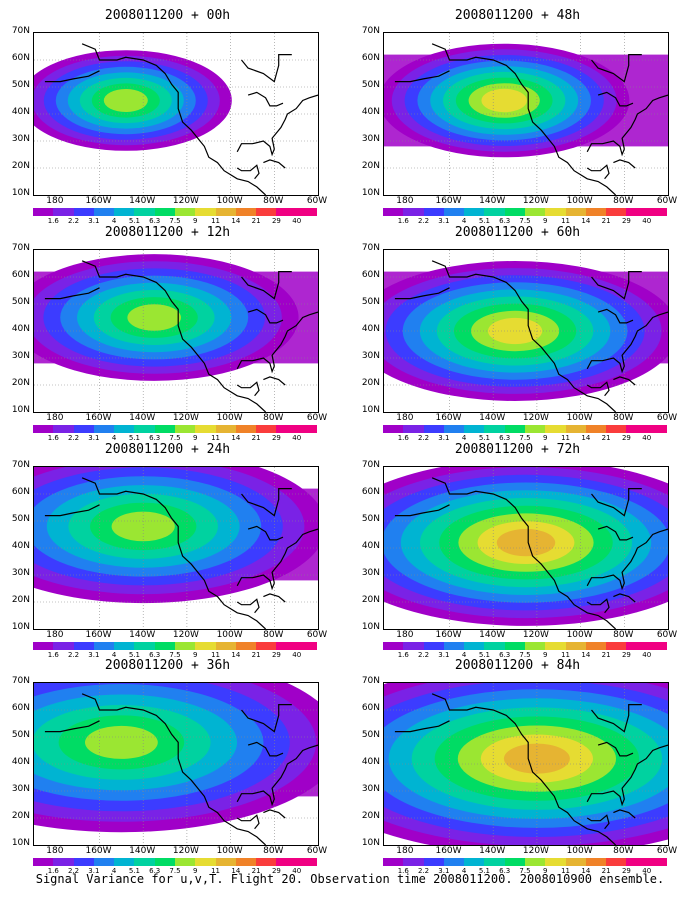  Describe the element at coordinates (517, 665) in the screenshot. I see `panel-title: 2008011200 + 84h` at that location.